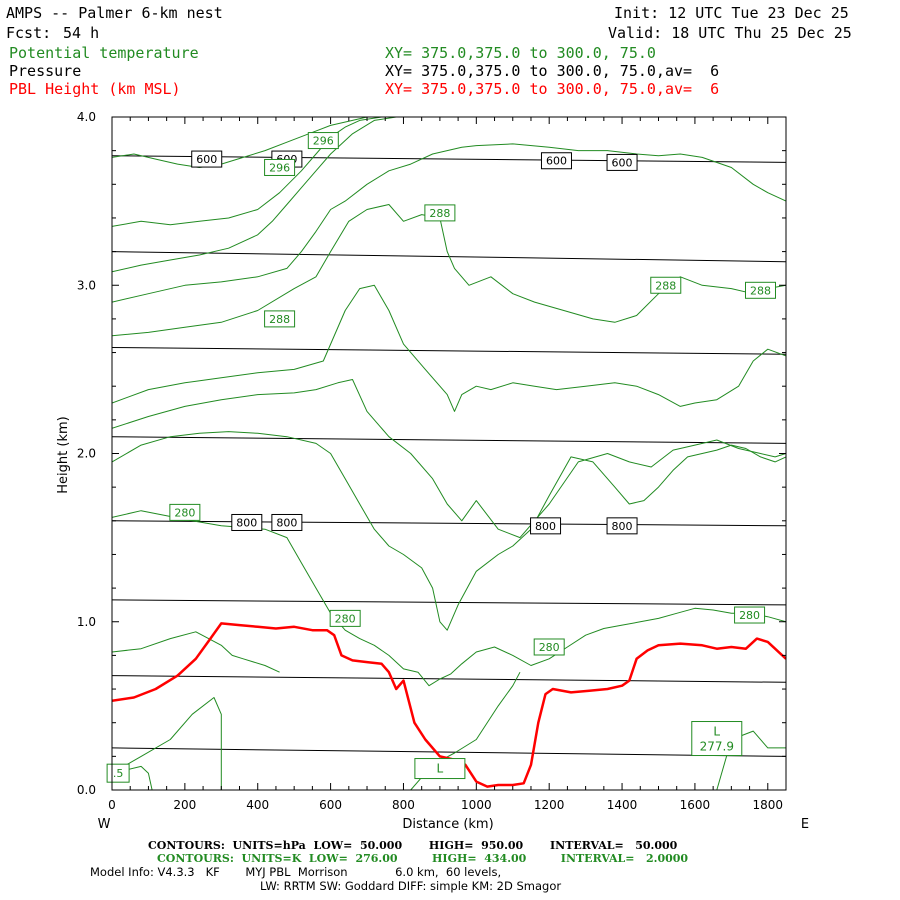 The image size is (900, 900). I want to click on x-tick-label-6: 1200, so click(549, 805).